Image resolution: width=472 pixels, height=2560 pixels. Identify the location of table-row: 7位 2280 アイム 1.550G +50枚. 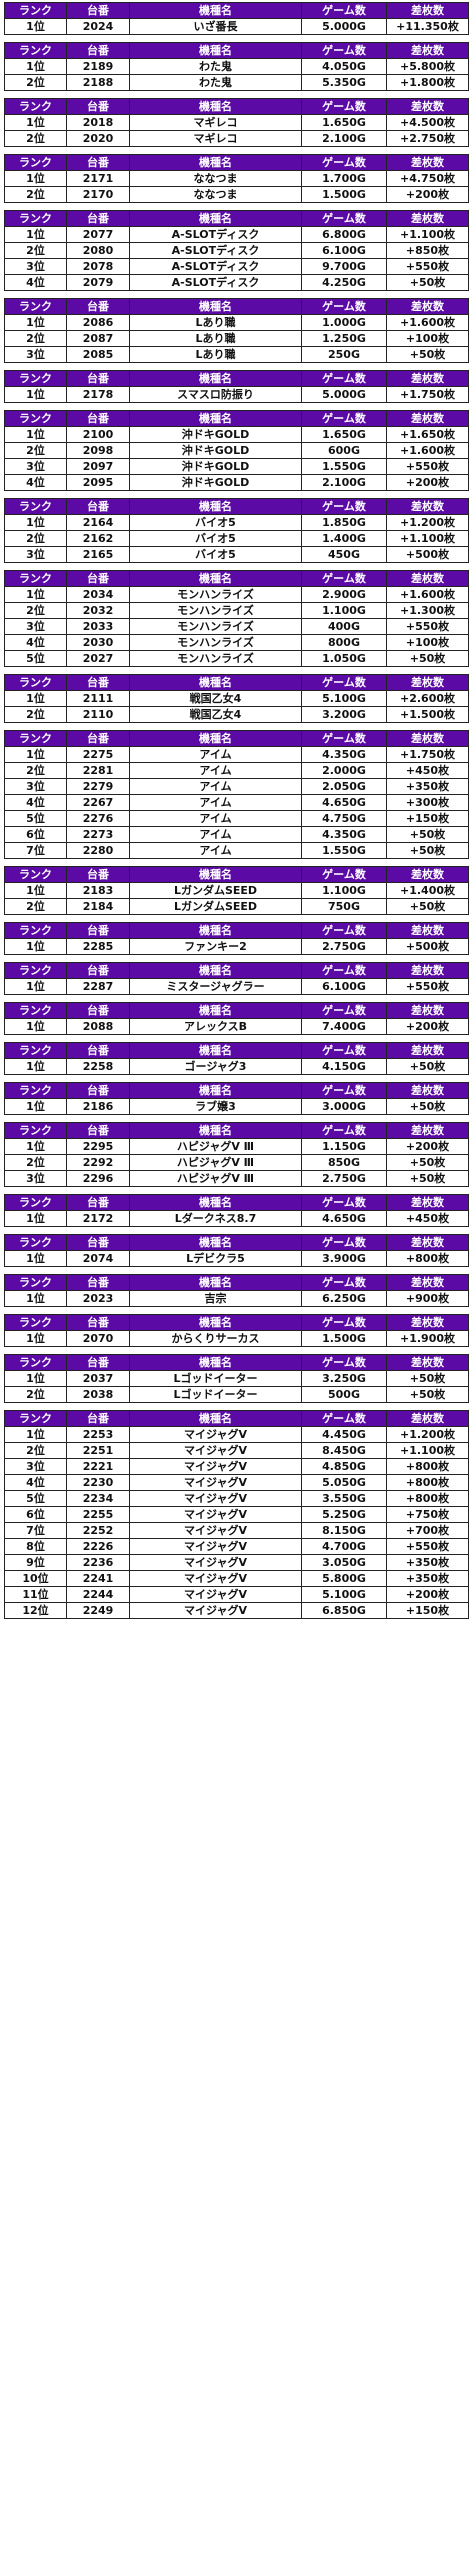
(236, 850).